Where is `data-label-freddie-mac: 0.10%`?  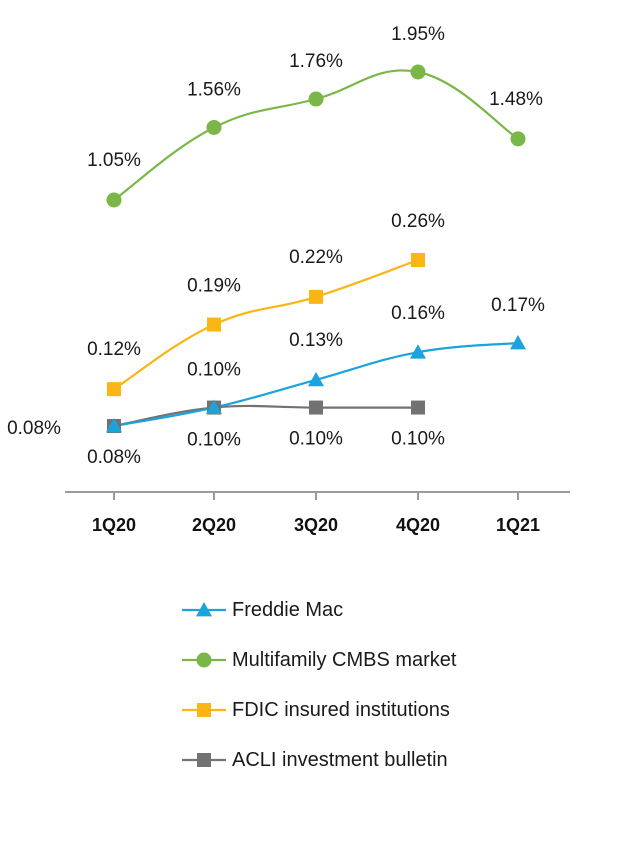 data-label-freddie-mac: 0.10% is located at coordinates (214, 440).